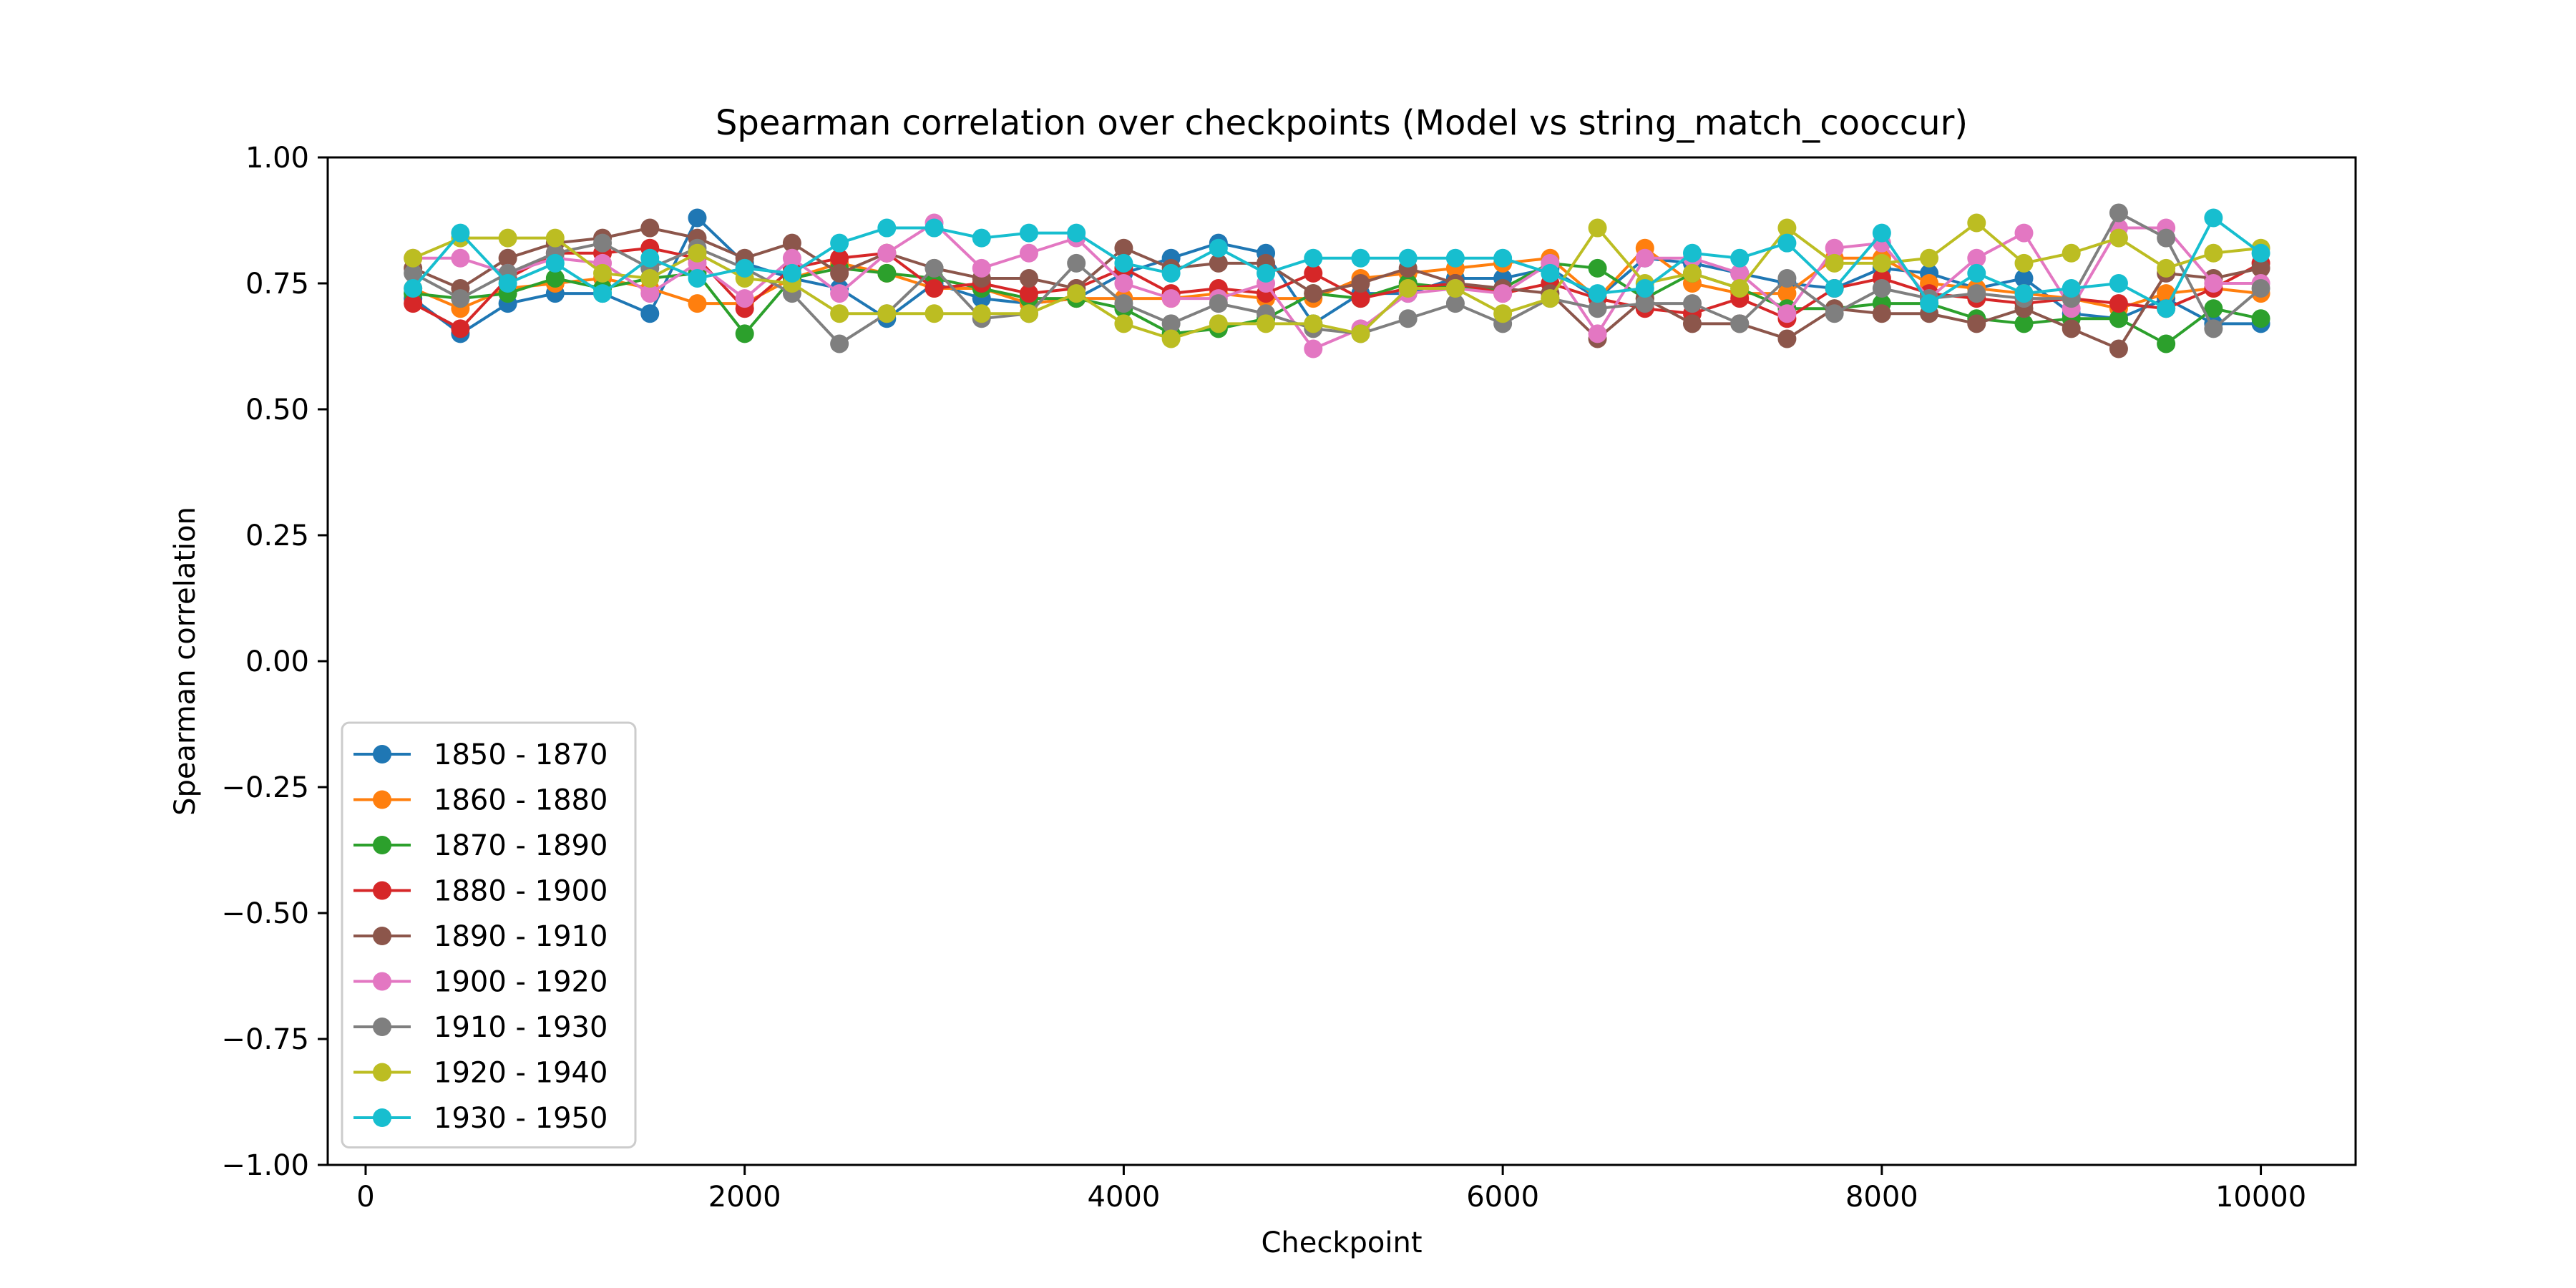 This screenshot has width=2576, height=1288. I want to click on legend-label: 1920 - 1940, so click(521, 1073).